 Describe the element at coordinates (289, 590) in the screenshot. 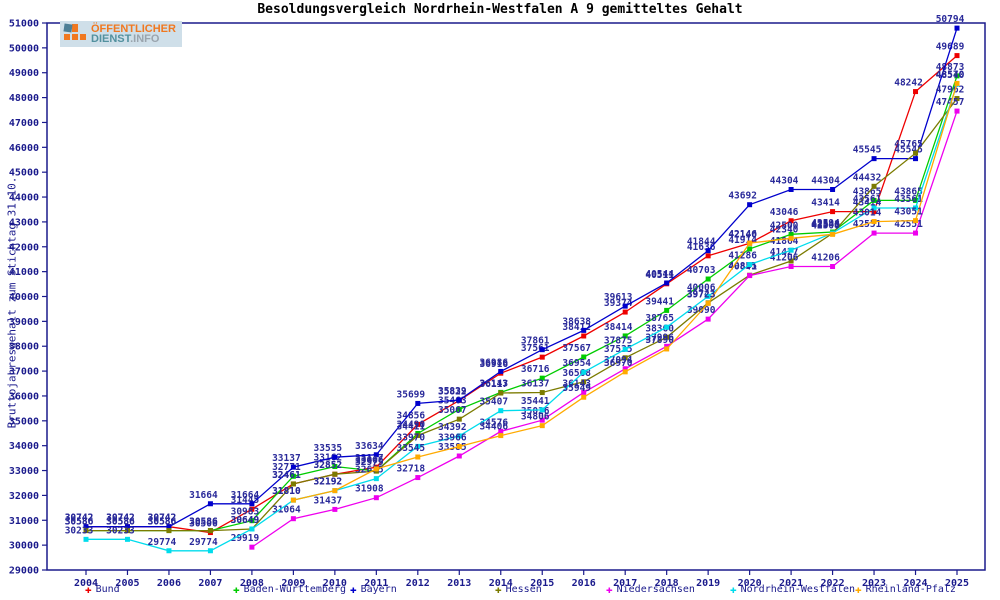

I see `legend-item-baden-w-rttemberg: ✚ Baden-Württemberg` at that location.